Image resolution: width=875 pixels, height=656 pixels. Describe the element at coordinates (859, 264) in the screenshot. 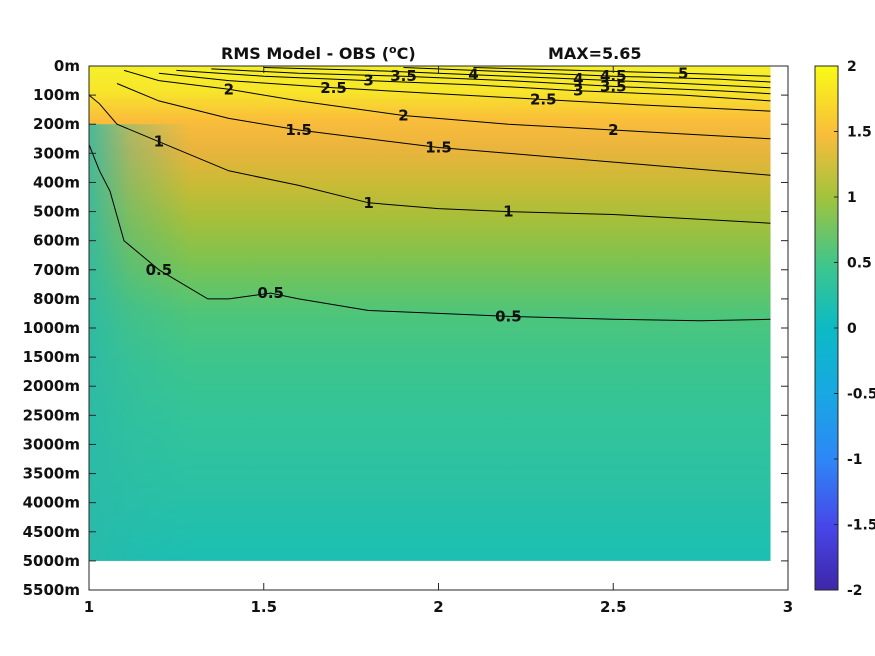

I see `colorbar-tick-label: 0.5` at that location.